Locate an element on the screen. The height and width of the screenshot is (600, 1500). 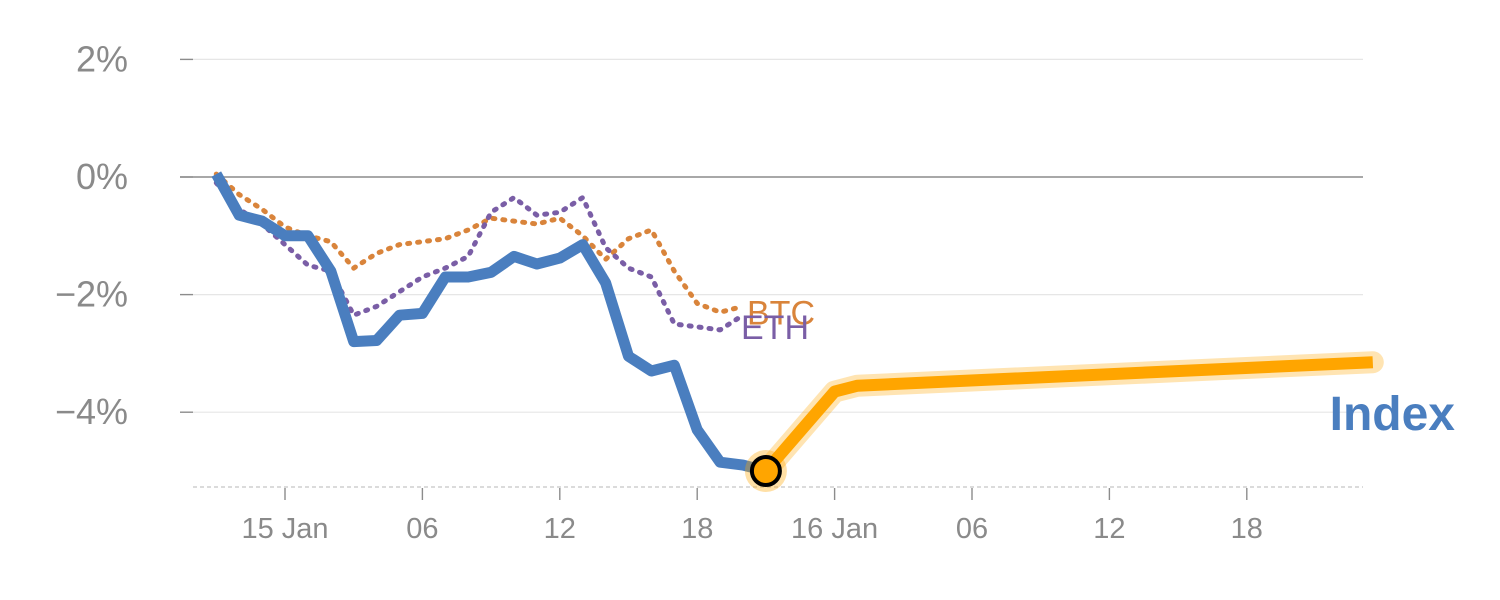
current-point-marker is located at coordinates (765, 471).